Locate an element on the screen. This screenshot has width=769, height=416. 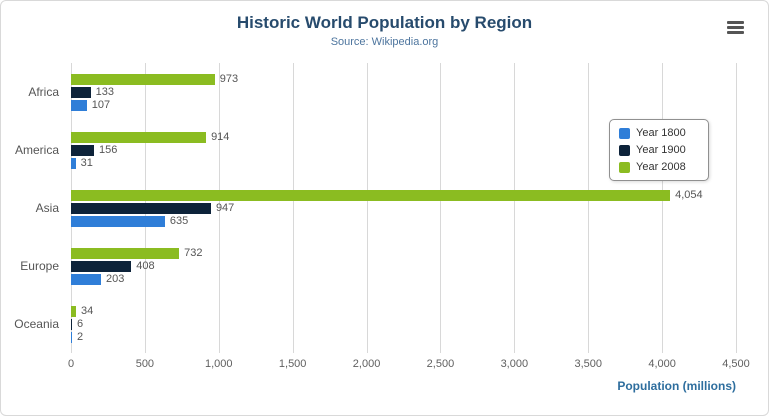
category-label: America is located at coordinates (36, 150).